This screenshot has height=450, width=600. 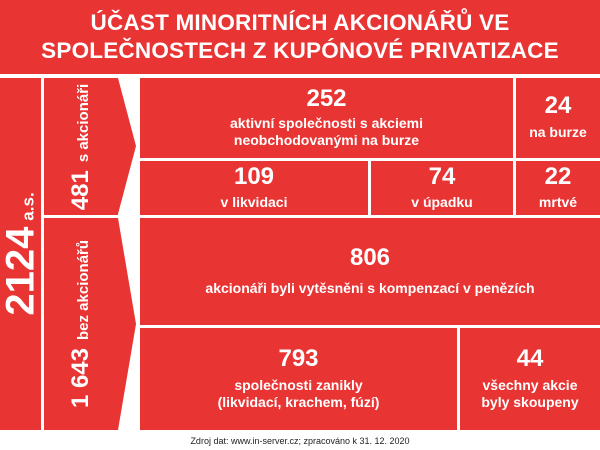 What do you see at coordinates (83, 122) in the screenshot?
I see `with-shareholders-label: s akcionáři` at bounding box center [83, 122].